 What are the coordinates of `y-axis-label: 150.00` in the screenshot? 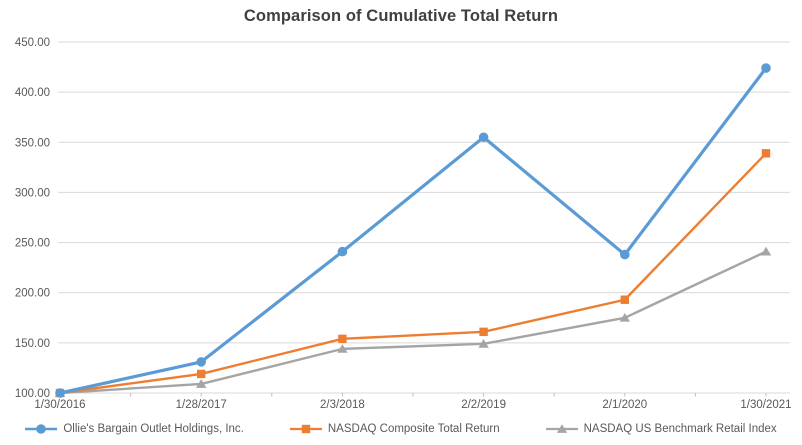 It's located at (32, 344).